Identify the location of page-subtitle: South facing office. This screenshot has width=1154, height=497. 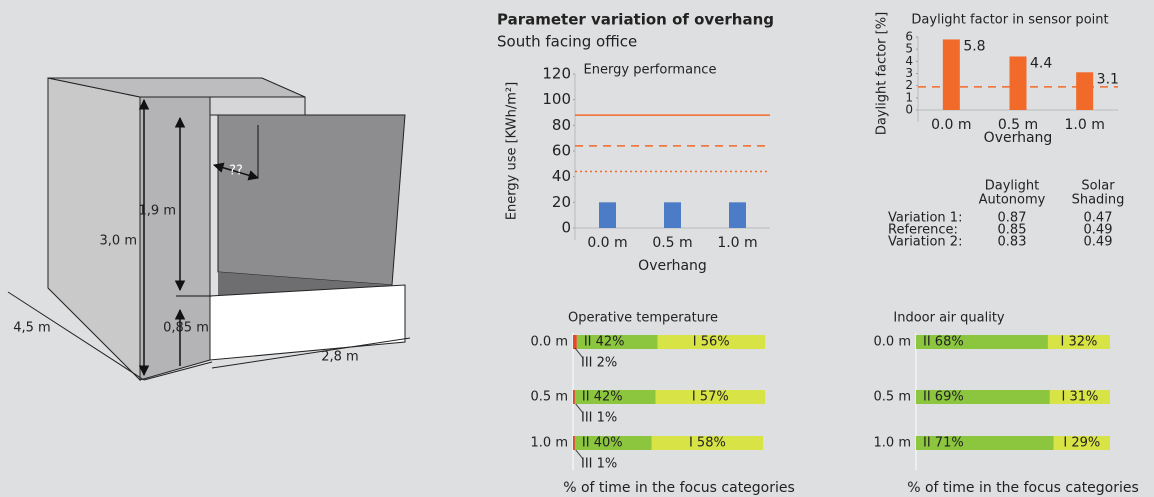
(567, 42).